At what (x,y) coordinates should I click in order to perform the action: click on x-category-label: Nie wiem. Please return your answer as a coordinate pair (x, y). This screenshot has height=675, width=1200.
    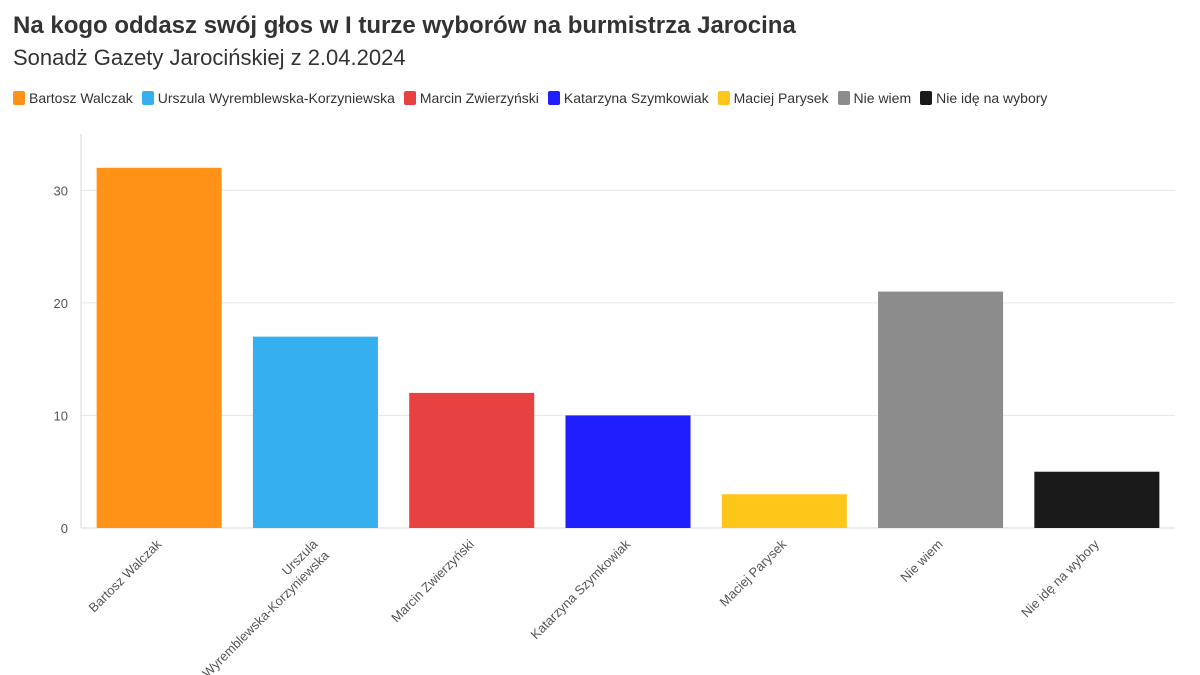
    Looking at the image, I should click on (921, 561).